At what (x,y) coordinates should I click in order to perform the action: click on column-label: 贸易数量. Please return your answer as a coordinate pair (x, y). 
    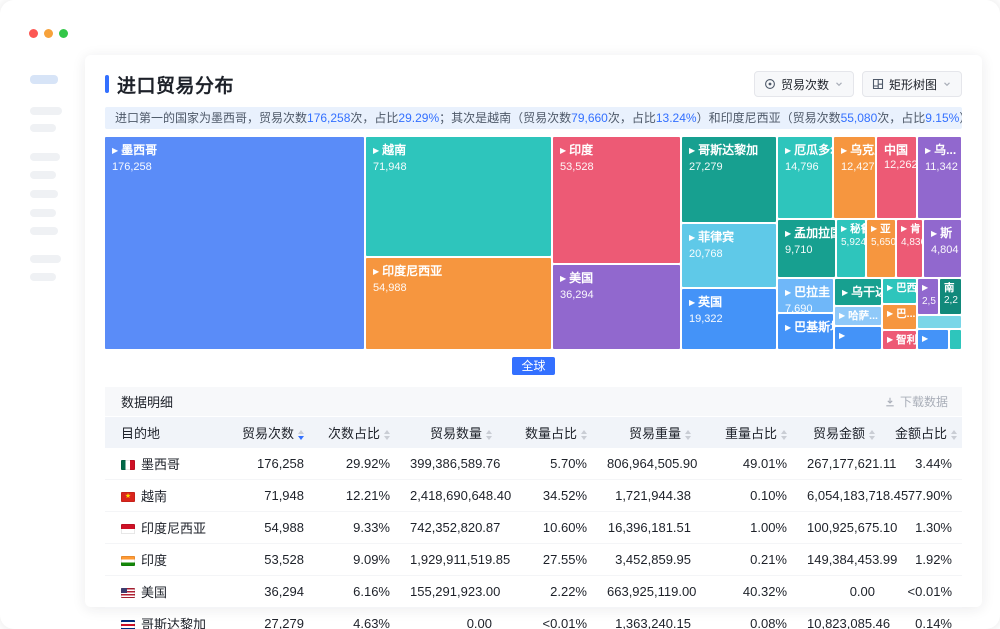
    Looking at the image, I should click on (455, 433).